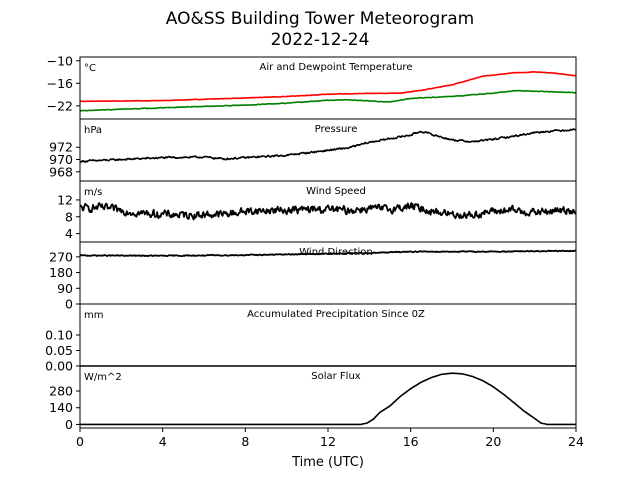  Describe the element at coordinates (61, 391) in the screenshot. I see `y-tick-label: 280` at that location.